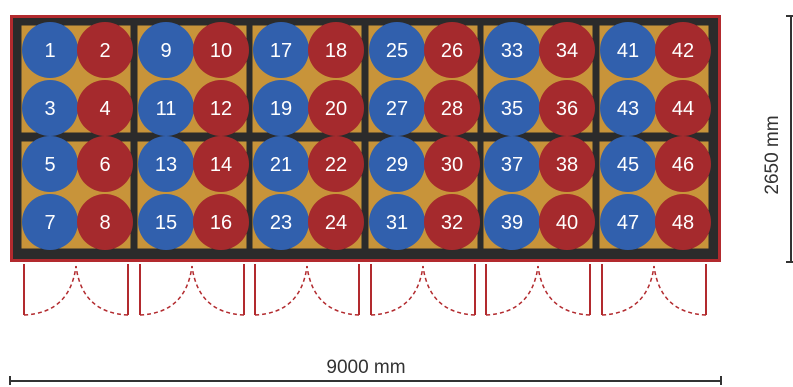 The height and width of the screenshot is (387, 793). I want to click on slot-number-label: 20, so click(336, 109).